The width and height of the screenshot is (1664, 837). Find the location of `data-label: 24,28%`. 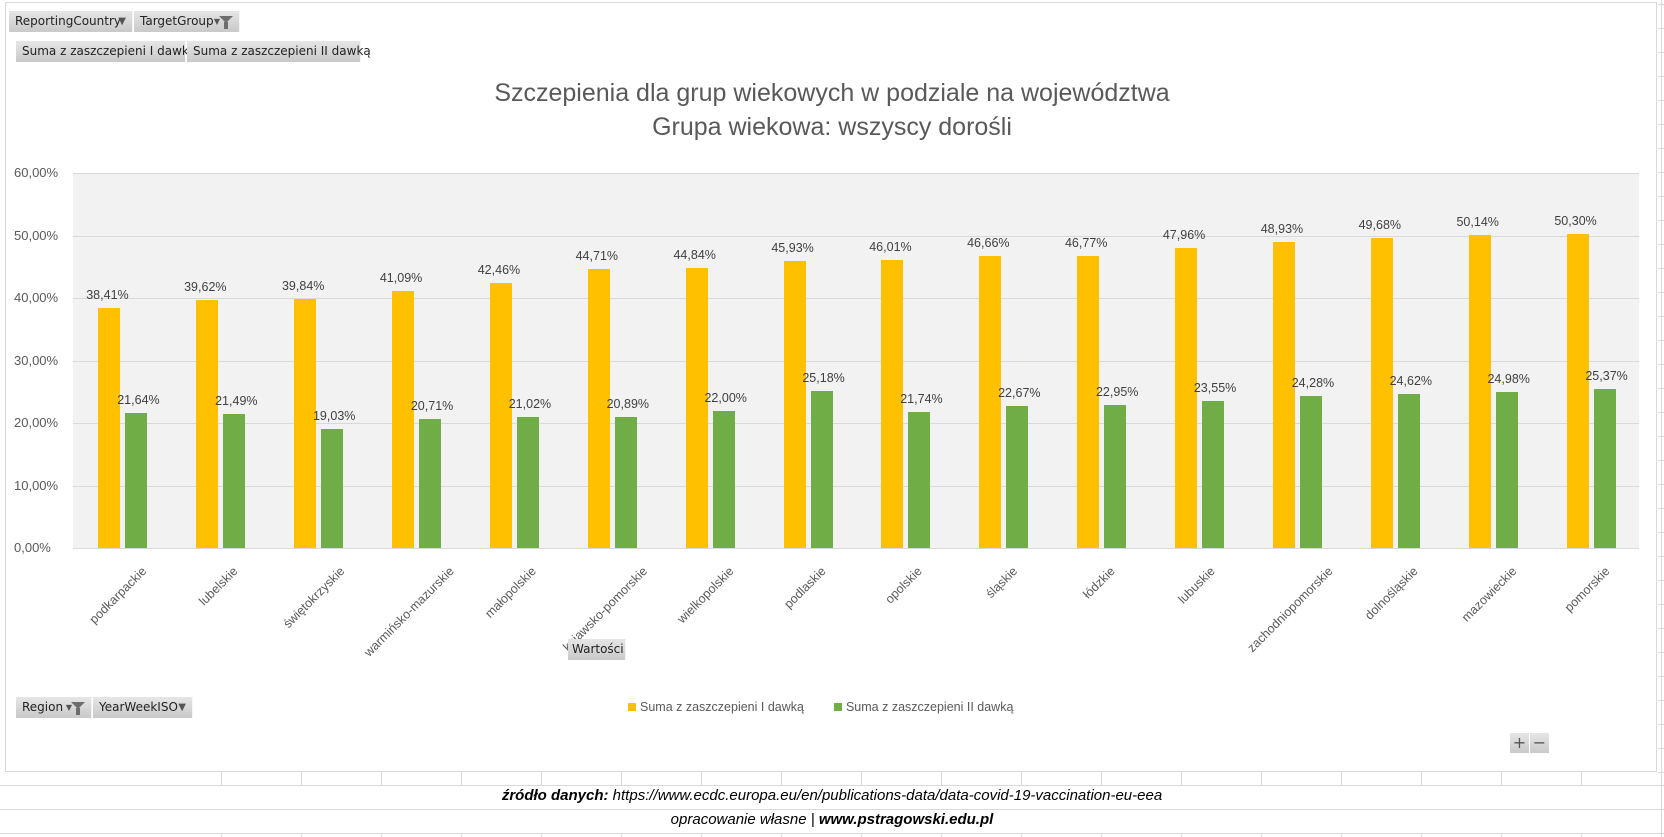

data-label: 24,28% is located at coordinates (1313, 383).